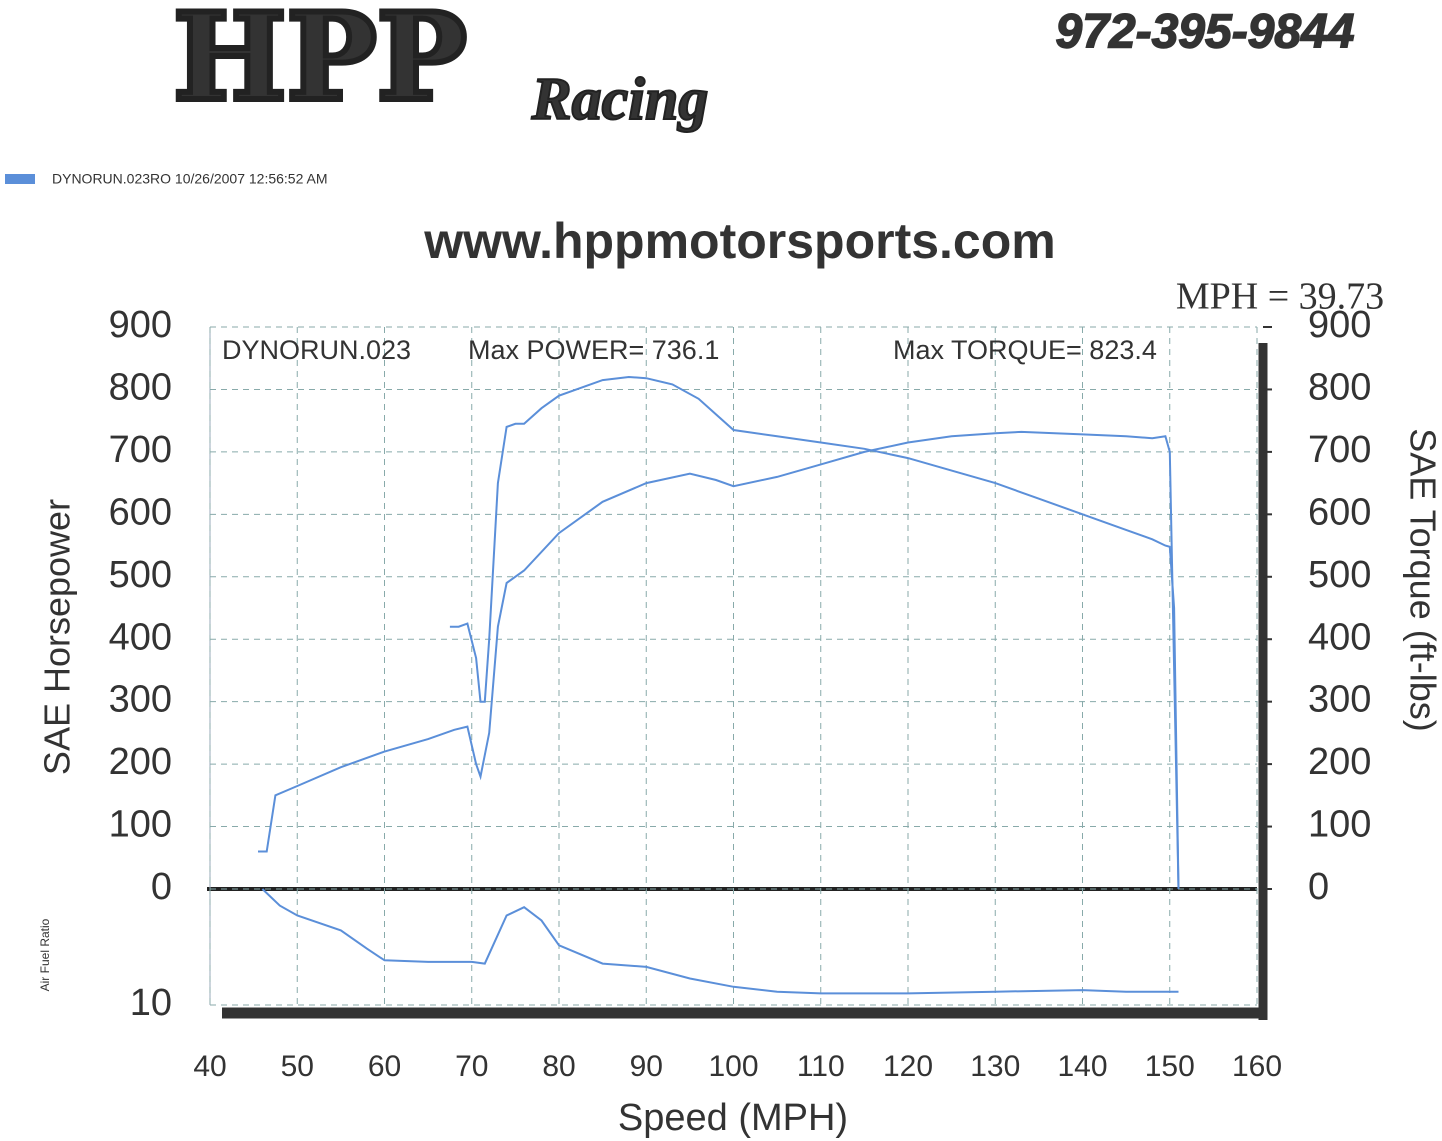 The height and width of the screenshot is (1141, 1442). What do you see at coordinates (161, 887) in the screenshot?
I see `y-tick-label: 0` at bounding box center [161, 887].